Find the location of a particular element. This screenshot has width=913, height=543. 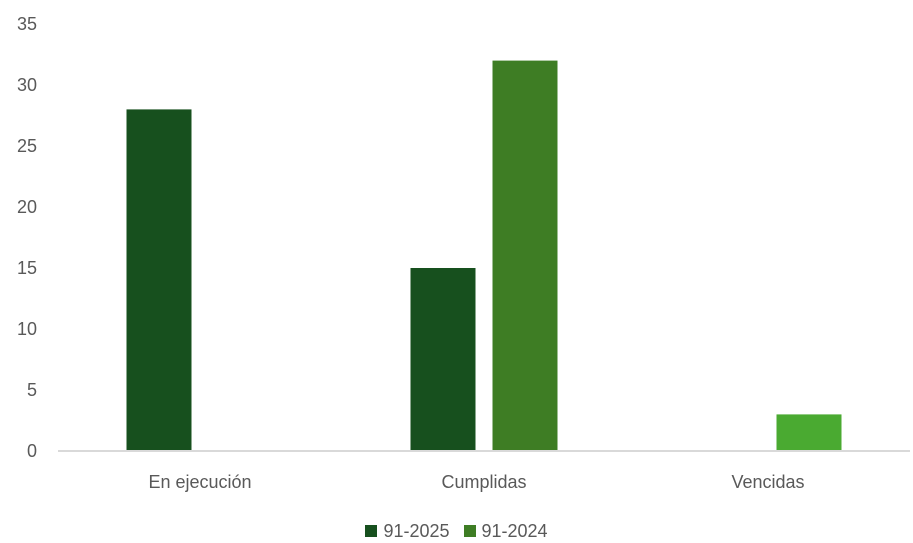

y-tick-label-10: 10 is located at coordinates (27, 329).